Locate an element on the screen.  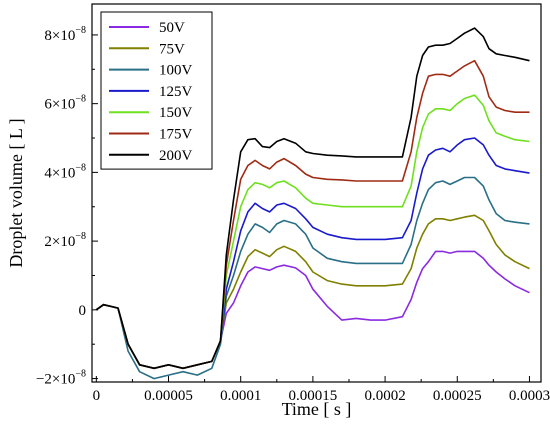
x-tick-label: 0.00025 is located at coordinates (457, 396).